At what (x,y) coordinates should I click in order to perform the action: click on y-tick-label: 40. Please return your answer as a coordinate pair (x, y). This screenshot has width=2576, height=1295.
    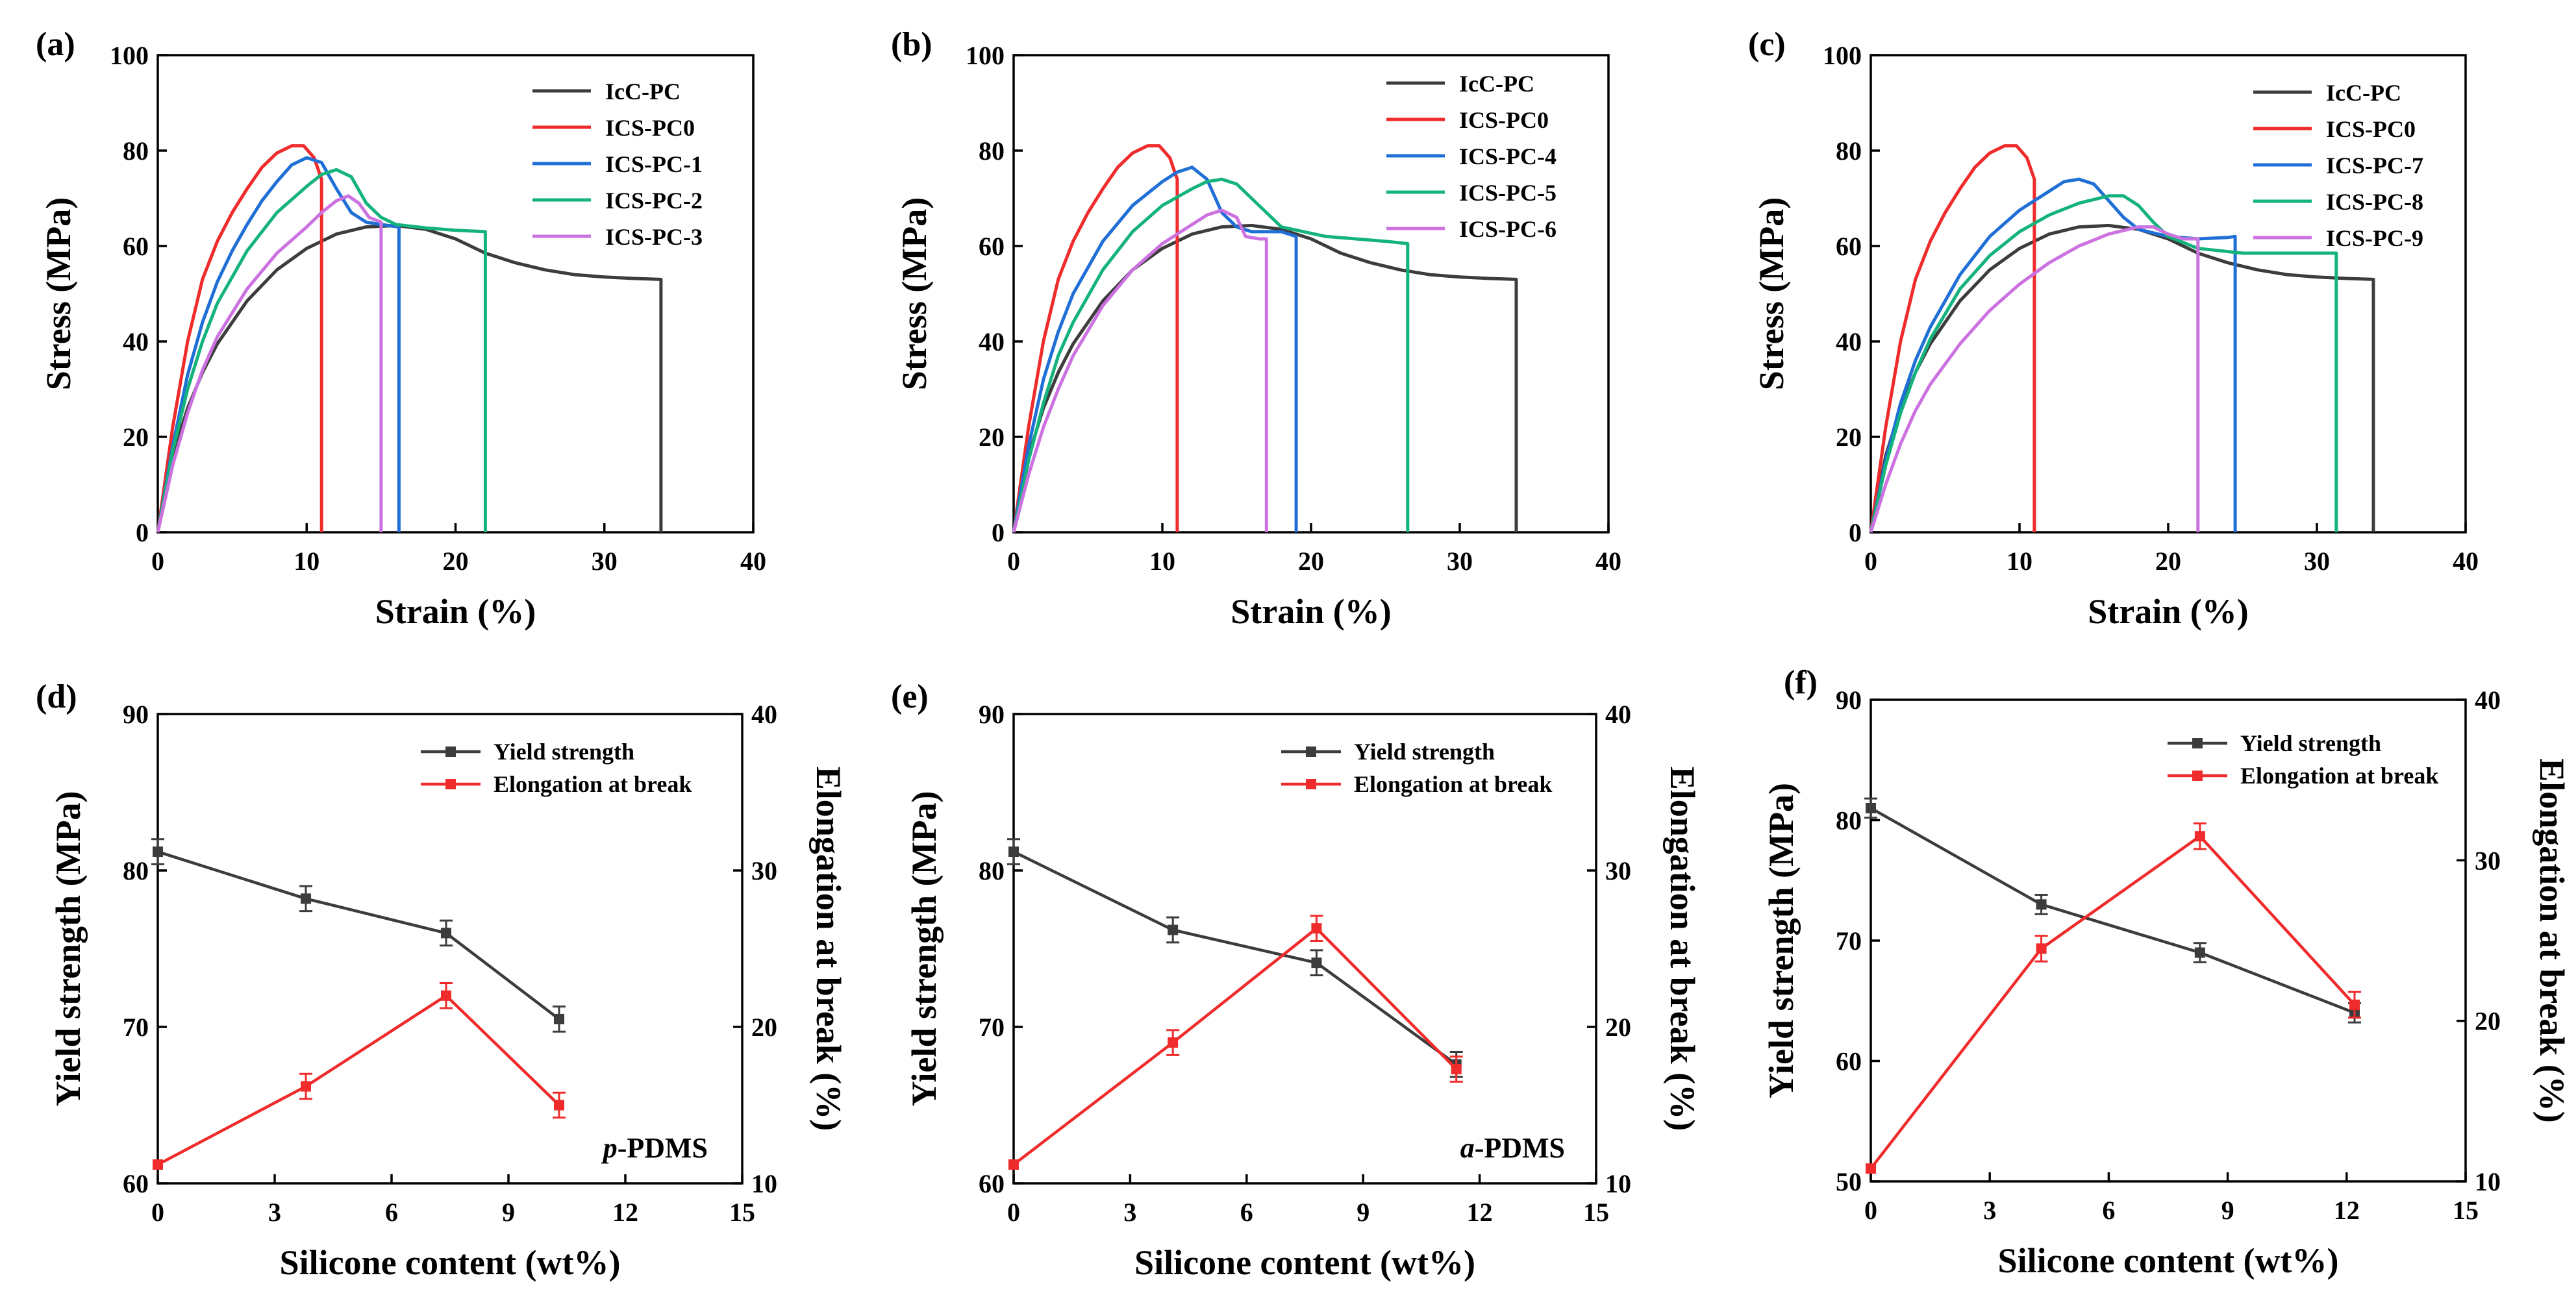
    Looking at the image, I should click on (1849, 341).